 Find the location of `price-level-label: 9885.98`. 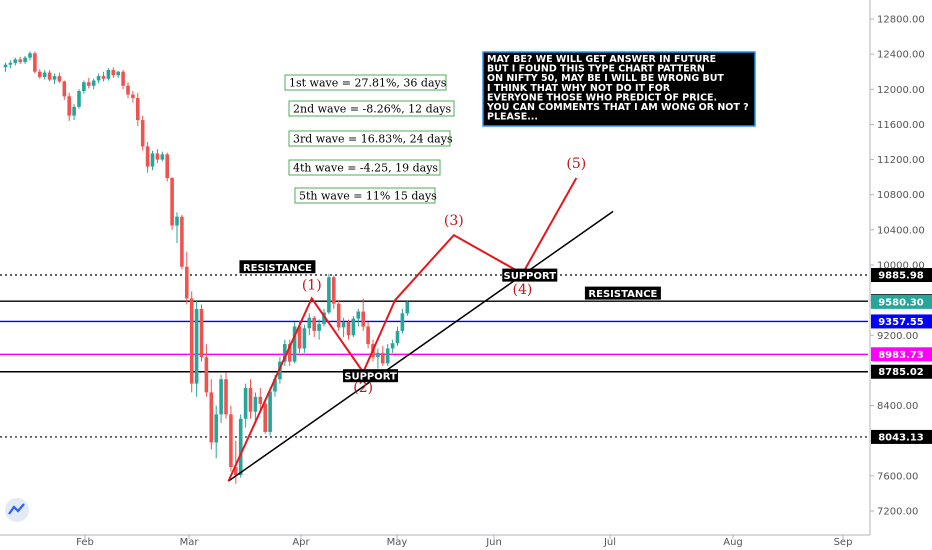

price-level-label: 9885.98 is located at coordinates (901, 275).